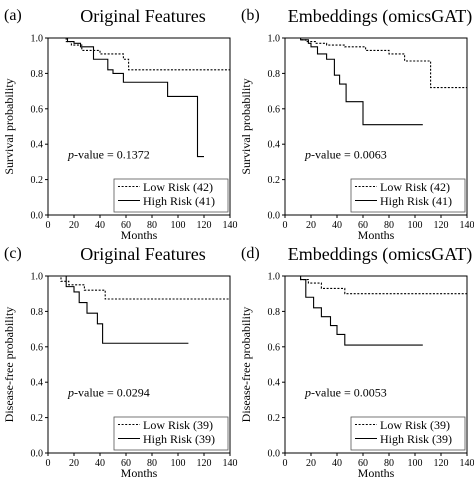 The height and width of the screenshot is (477, 474). What do you see at coordinates (349, 154) in the screenshot?
I see `p-value-text: -value = 0.0063` at bounding box center [349, 154].